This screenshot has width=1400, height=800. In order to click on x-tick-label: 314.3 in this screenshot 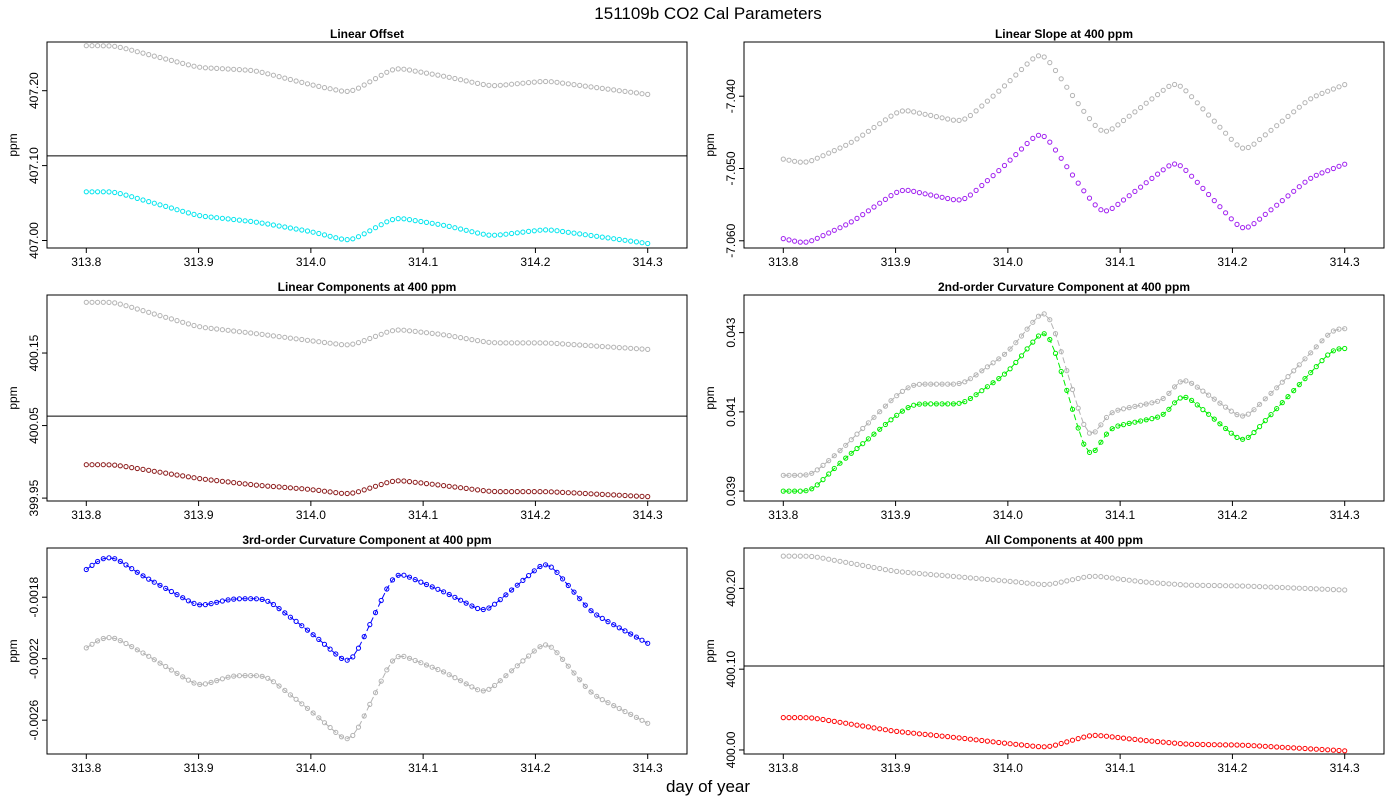, I will do `click(1345, 262)`.